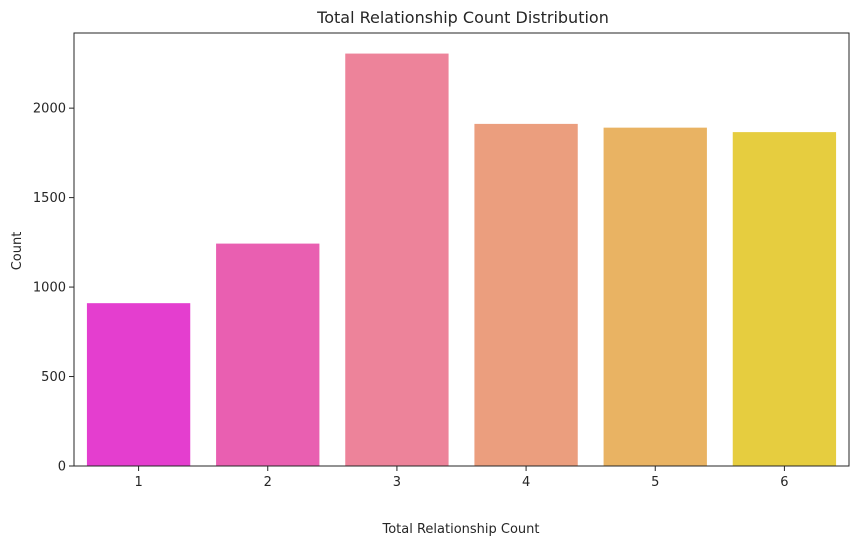 The image size is (859, 547). Describe the element at coordinates (49, 109) in the screenshot. I see `y-tick-label: 2000` at that location.